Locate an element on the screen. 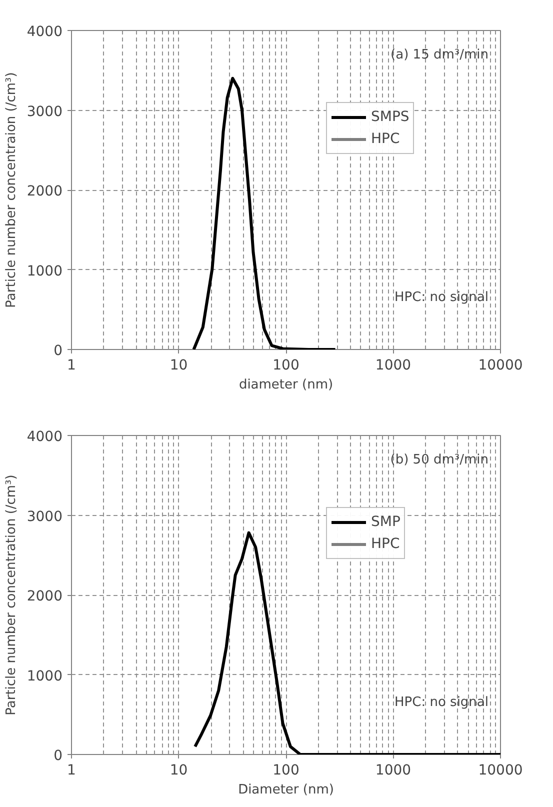  annotation: (a) 15 dm³/min is located at coordinates (439, 54).